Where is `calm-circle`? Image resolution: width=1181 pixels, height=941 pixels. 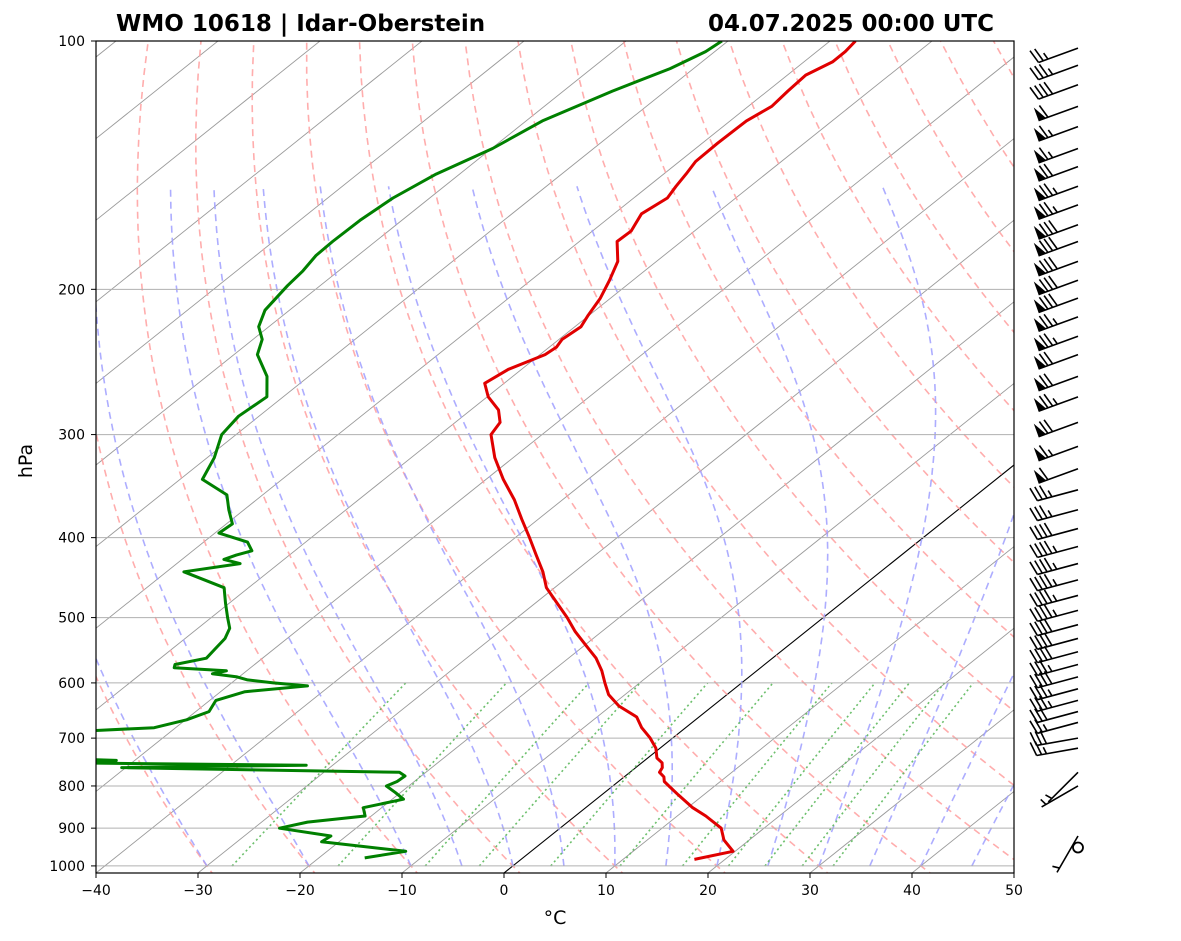
calm-circle is located at coordinates (1078, 847).